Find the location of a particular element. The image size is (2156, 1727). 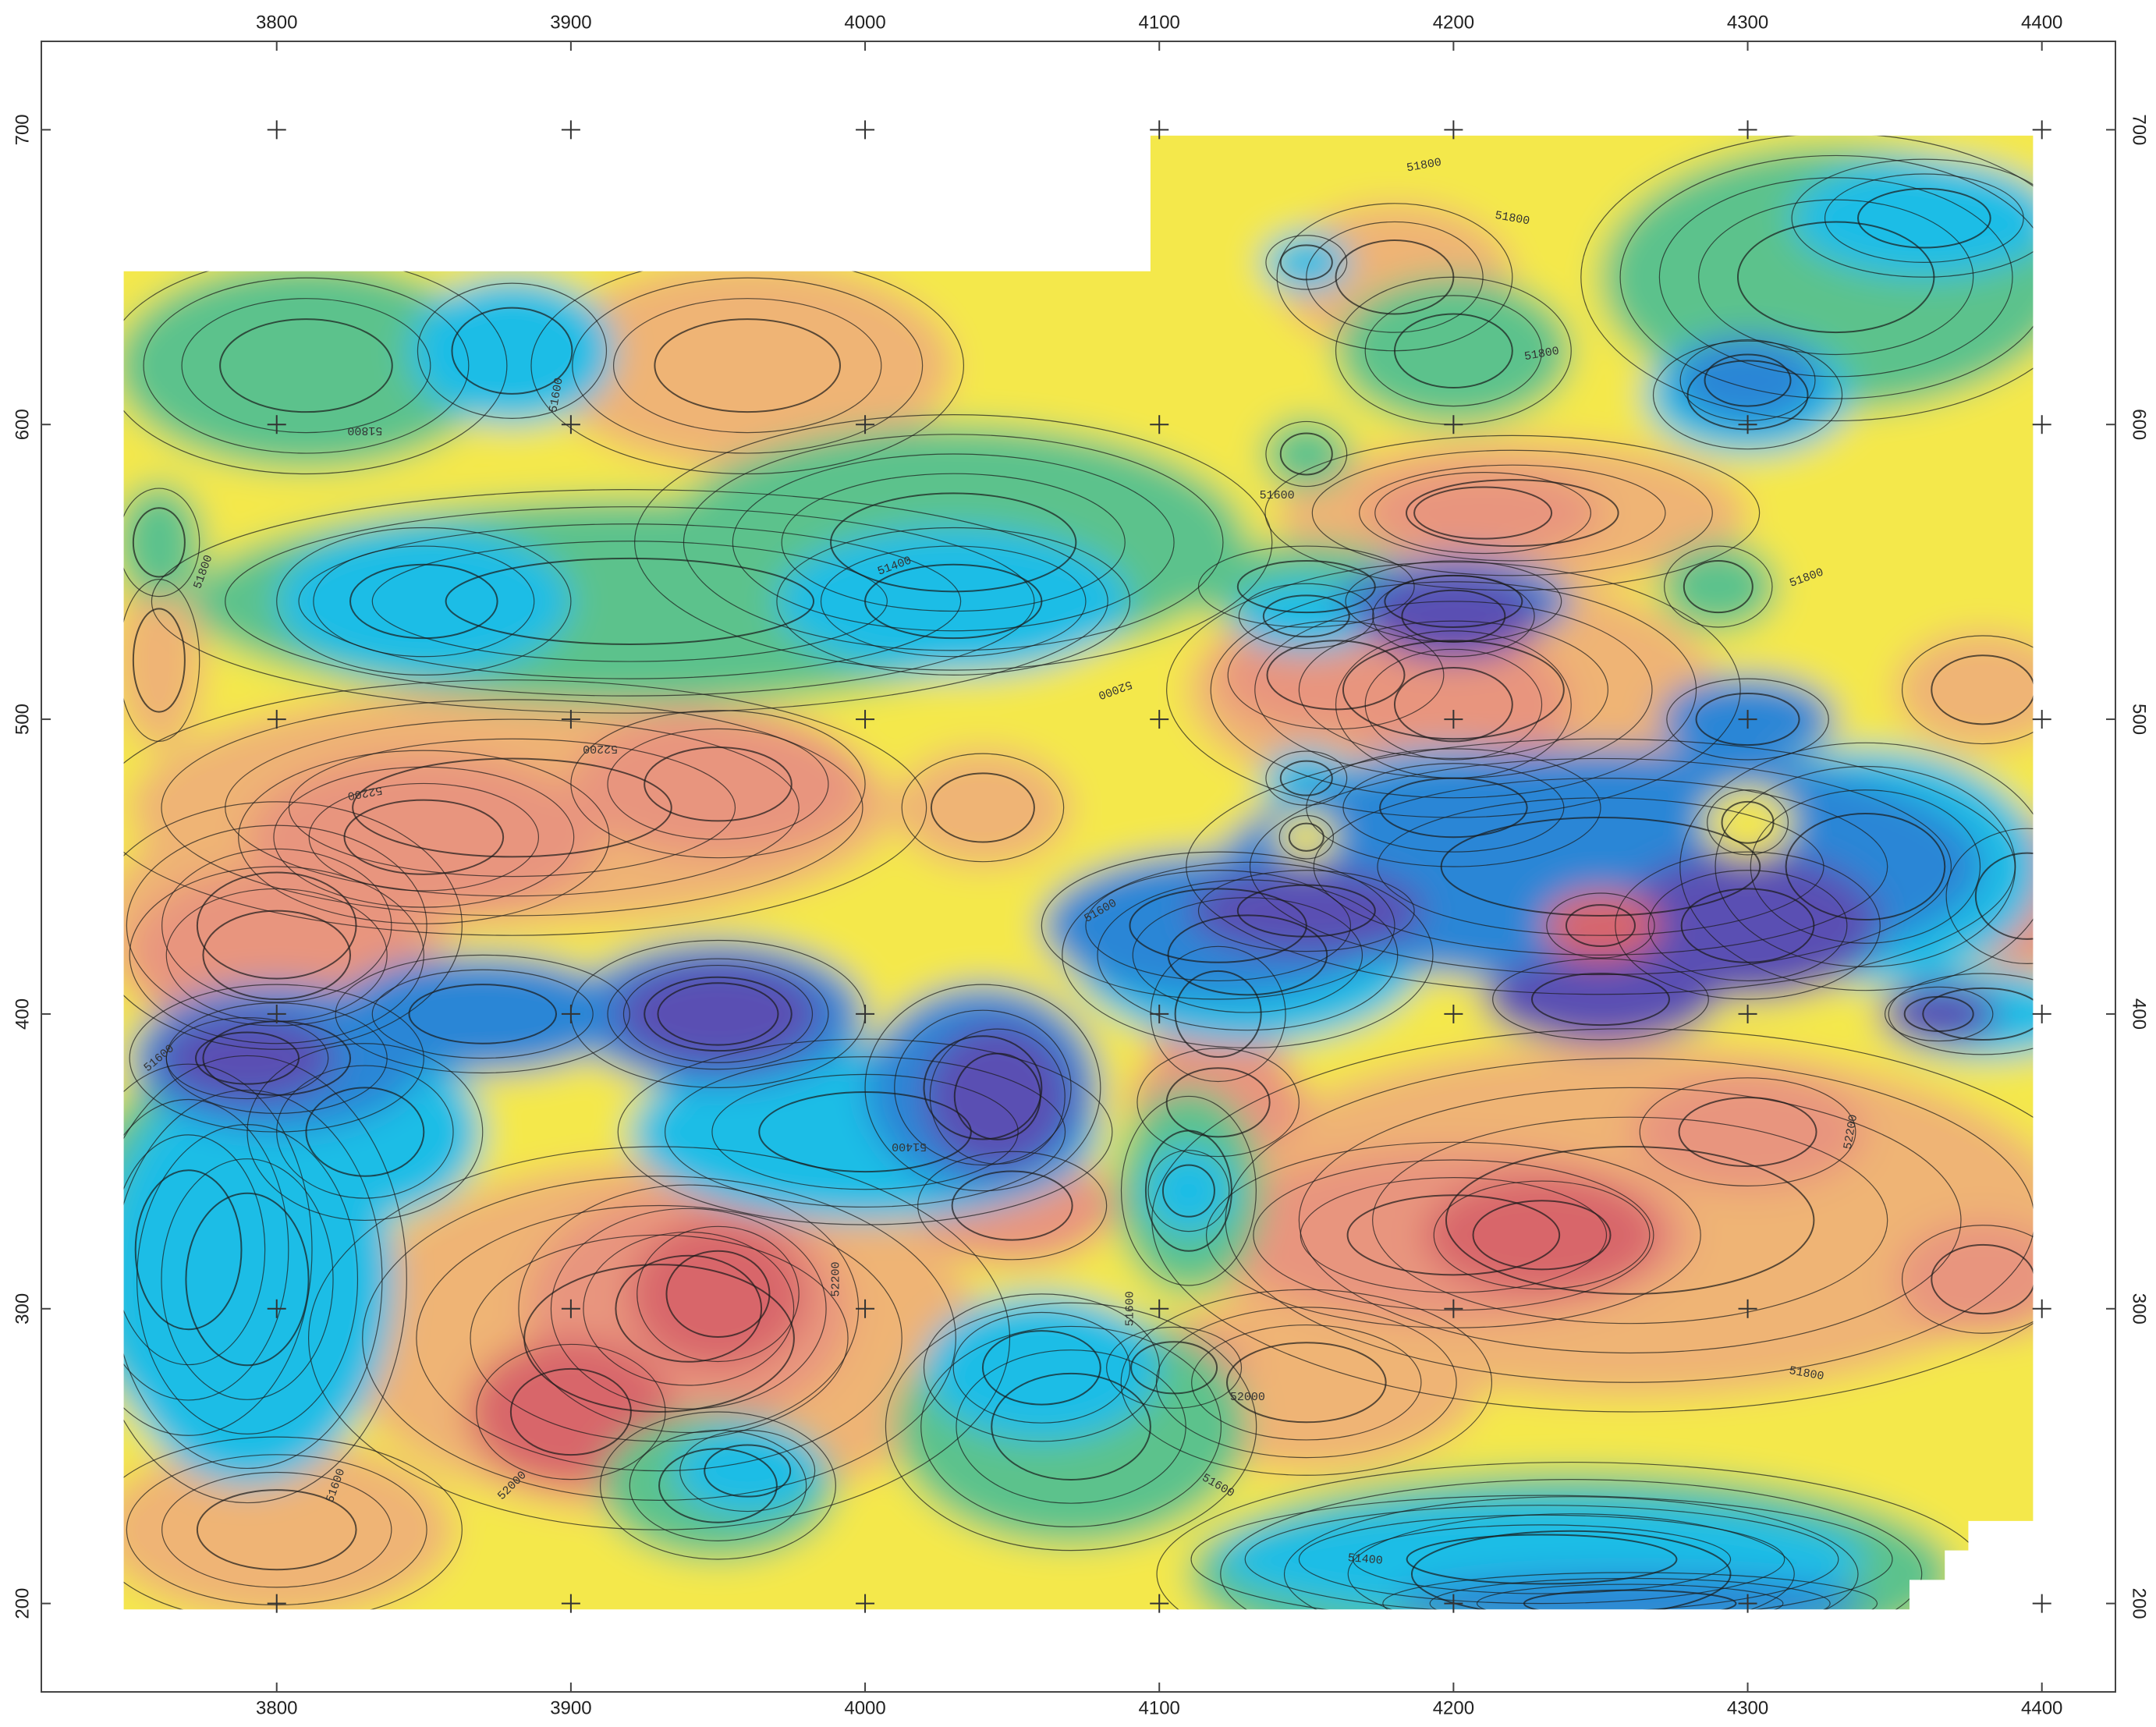

y-tick-label-left: 700 is located at coordinates (22, 130).